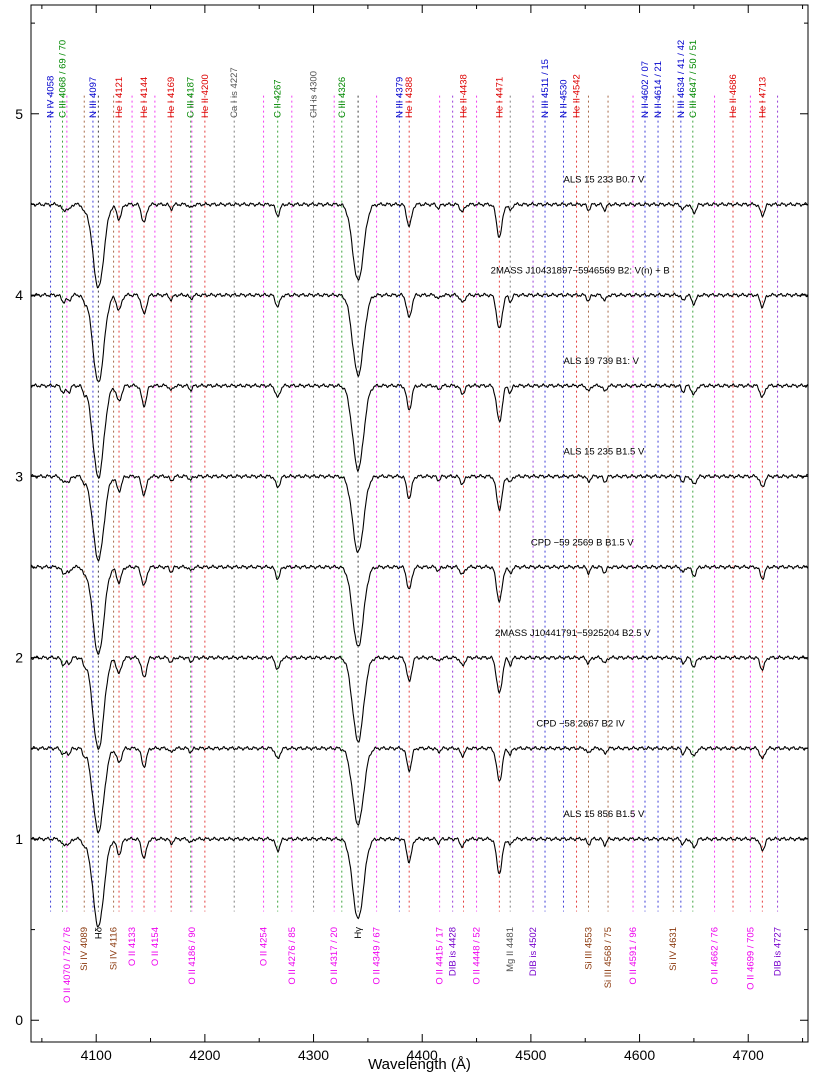 Image resolution: width=830 pixels, height=1080 pixels. Describe the element at coordinates (510, 949) in the screenshot. I see `bottom-line-label: Mg II 4481` at that location.